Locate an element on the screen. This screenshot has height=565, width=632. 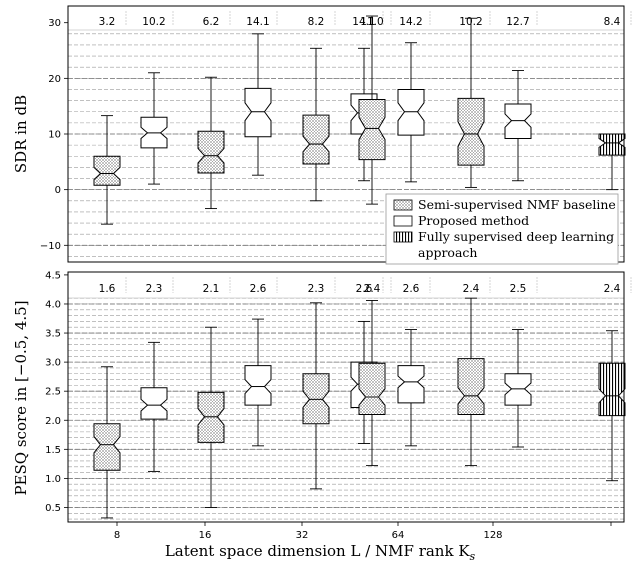
median-label: 3.2 is located at coordinates (107, 22).